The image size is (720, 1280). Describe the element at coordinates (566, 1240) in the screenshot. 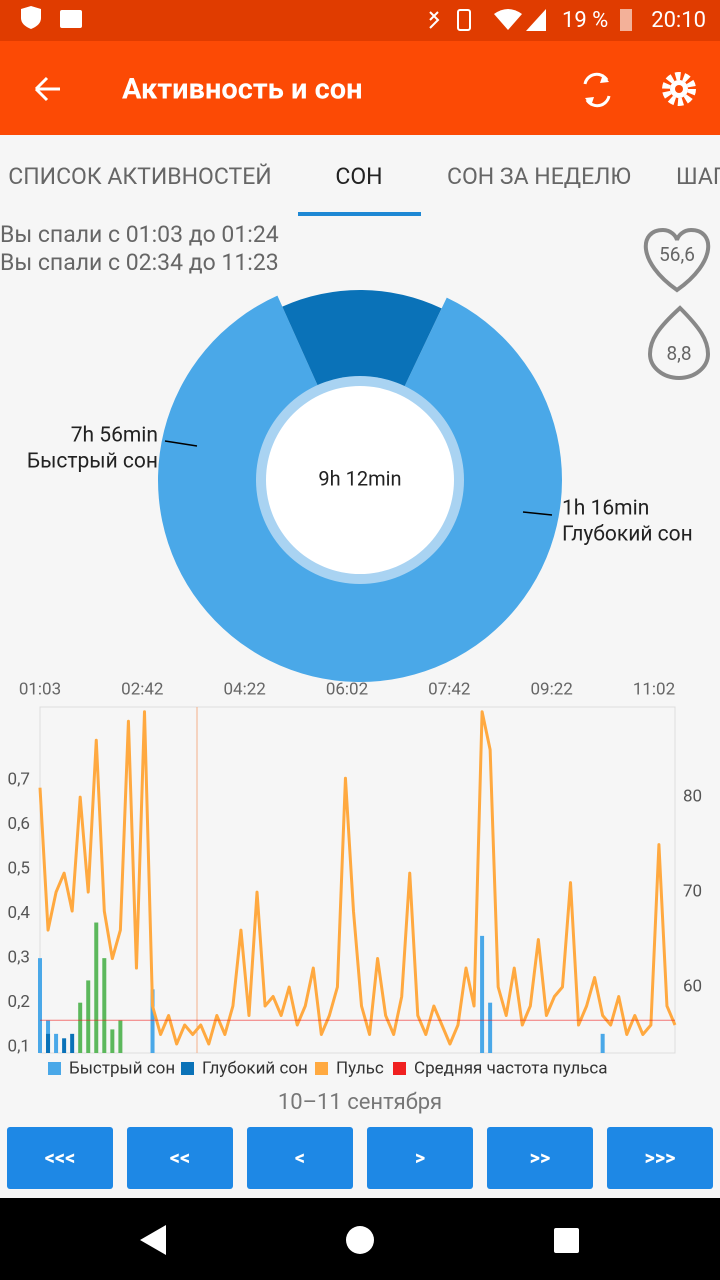

I see `nav-recents` at that location.